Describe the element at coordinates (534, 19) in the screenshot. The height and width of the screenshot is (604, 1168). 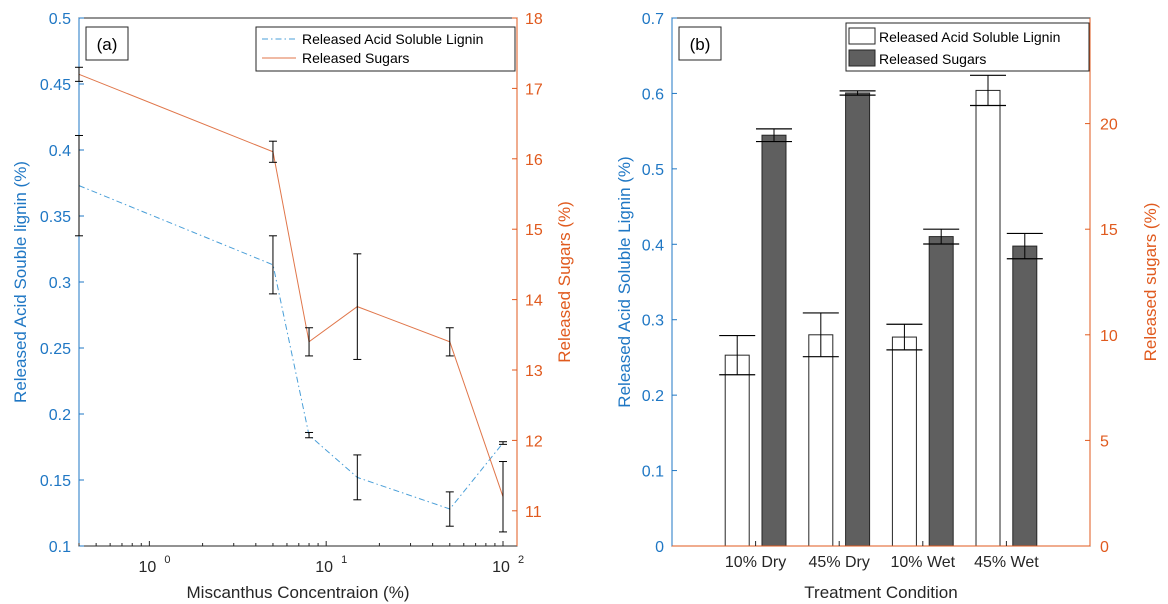
I see `right-axis-tick-label: 18` at that location.